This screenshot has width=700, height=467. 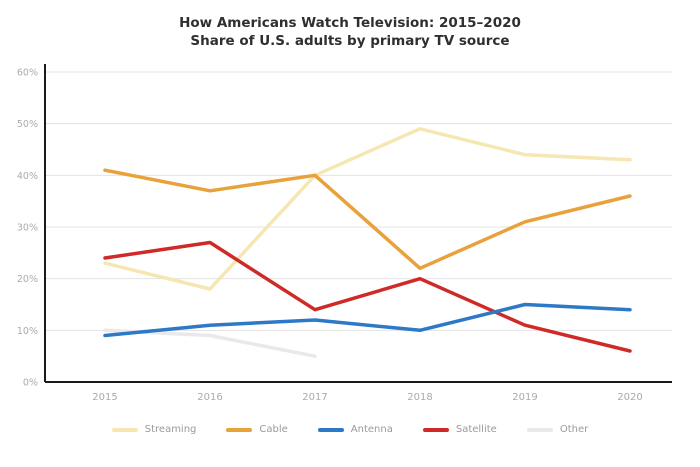 What do you see at coordinates (27, 125) in the screenshot?
I see `y-axis-tick-label: 50%` at bounding box center [27, 125].